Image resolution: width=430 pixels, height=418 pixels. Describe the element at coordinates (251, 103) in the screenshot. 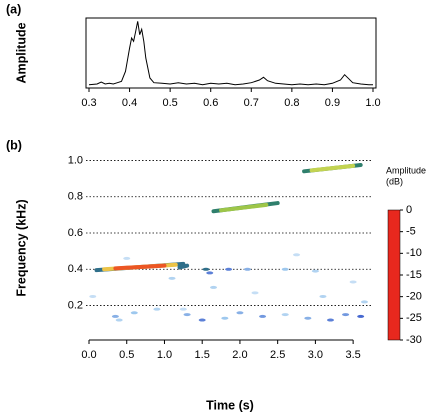

I see `x-tick-label: 0.7` at that location.